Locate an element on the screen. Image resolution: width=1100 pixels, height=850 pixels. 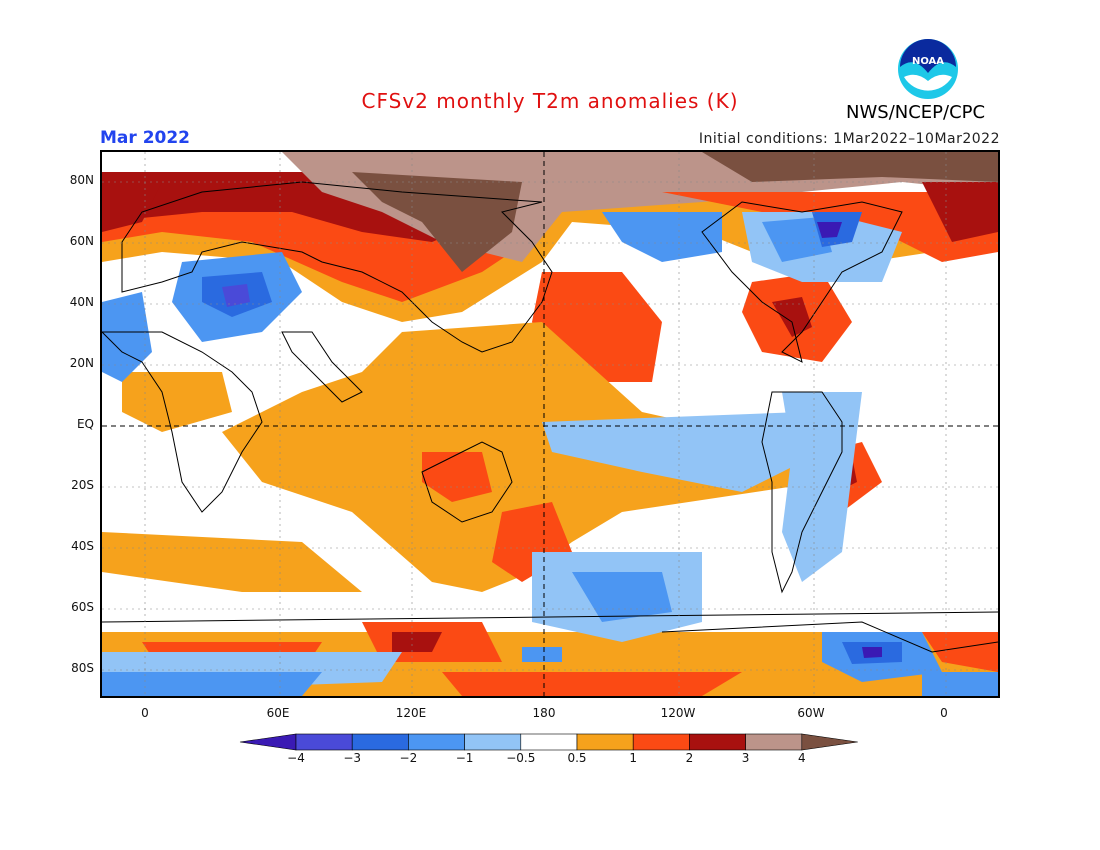
colorbar-tick-label: −4 is located at coordinates (296, 758).